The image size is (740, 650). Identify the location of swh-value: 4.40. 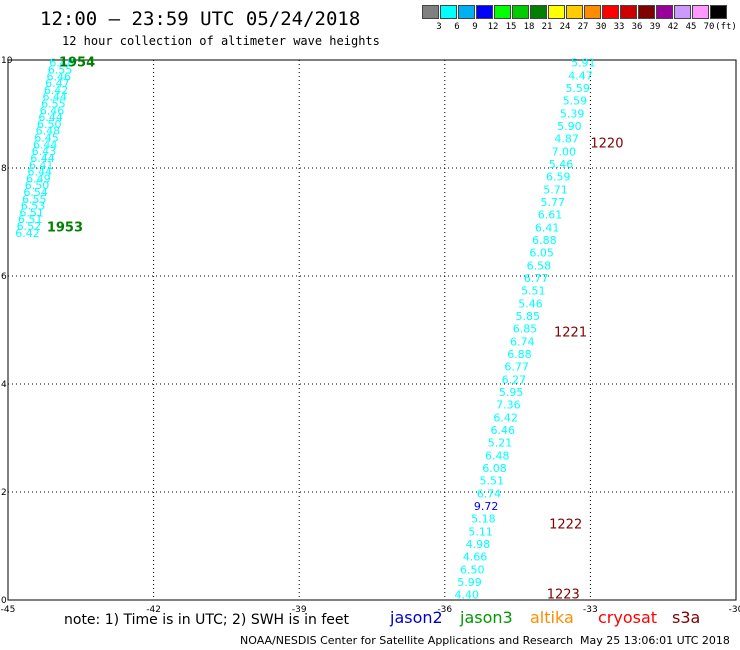
(467, 595).